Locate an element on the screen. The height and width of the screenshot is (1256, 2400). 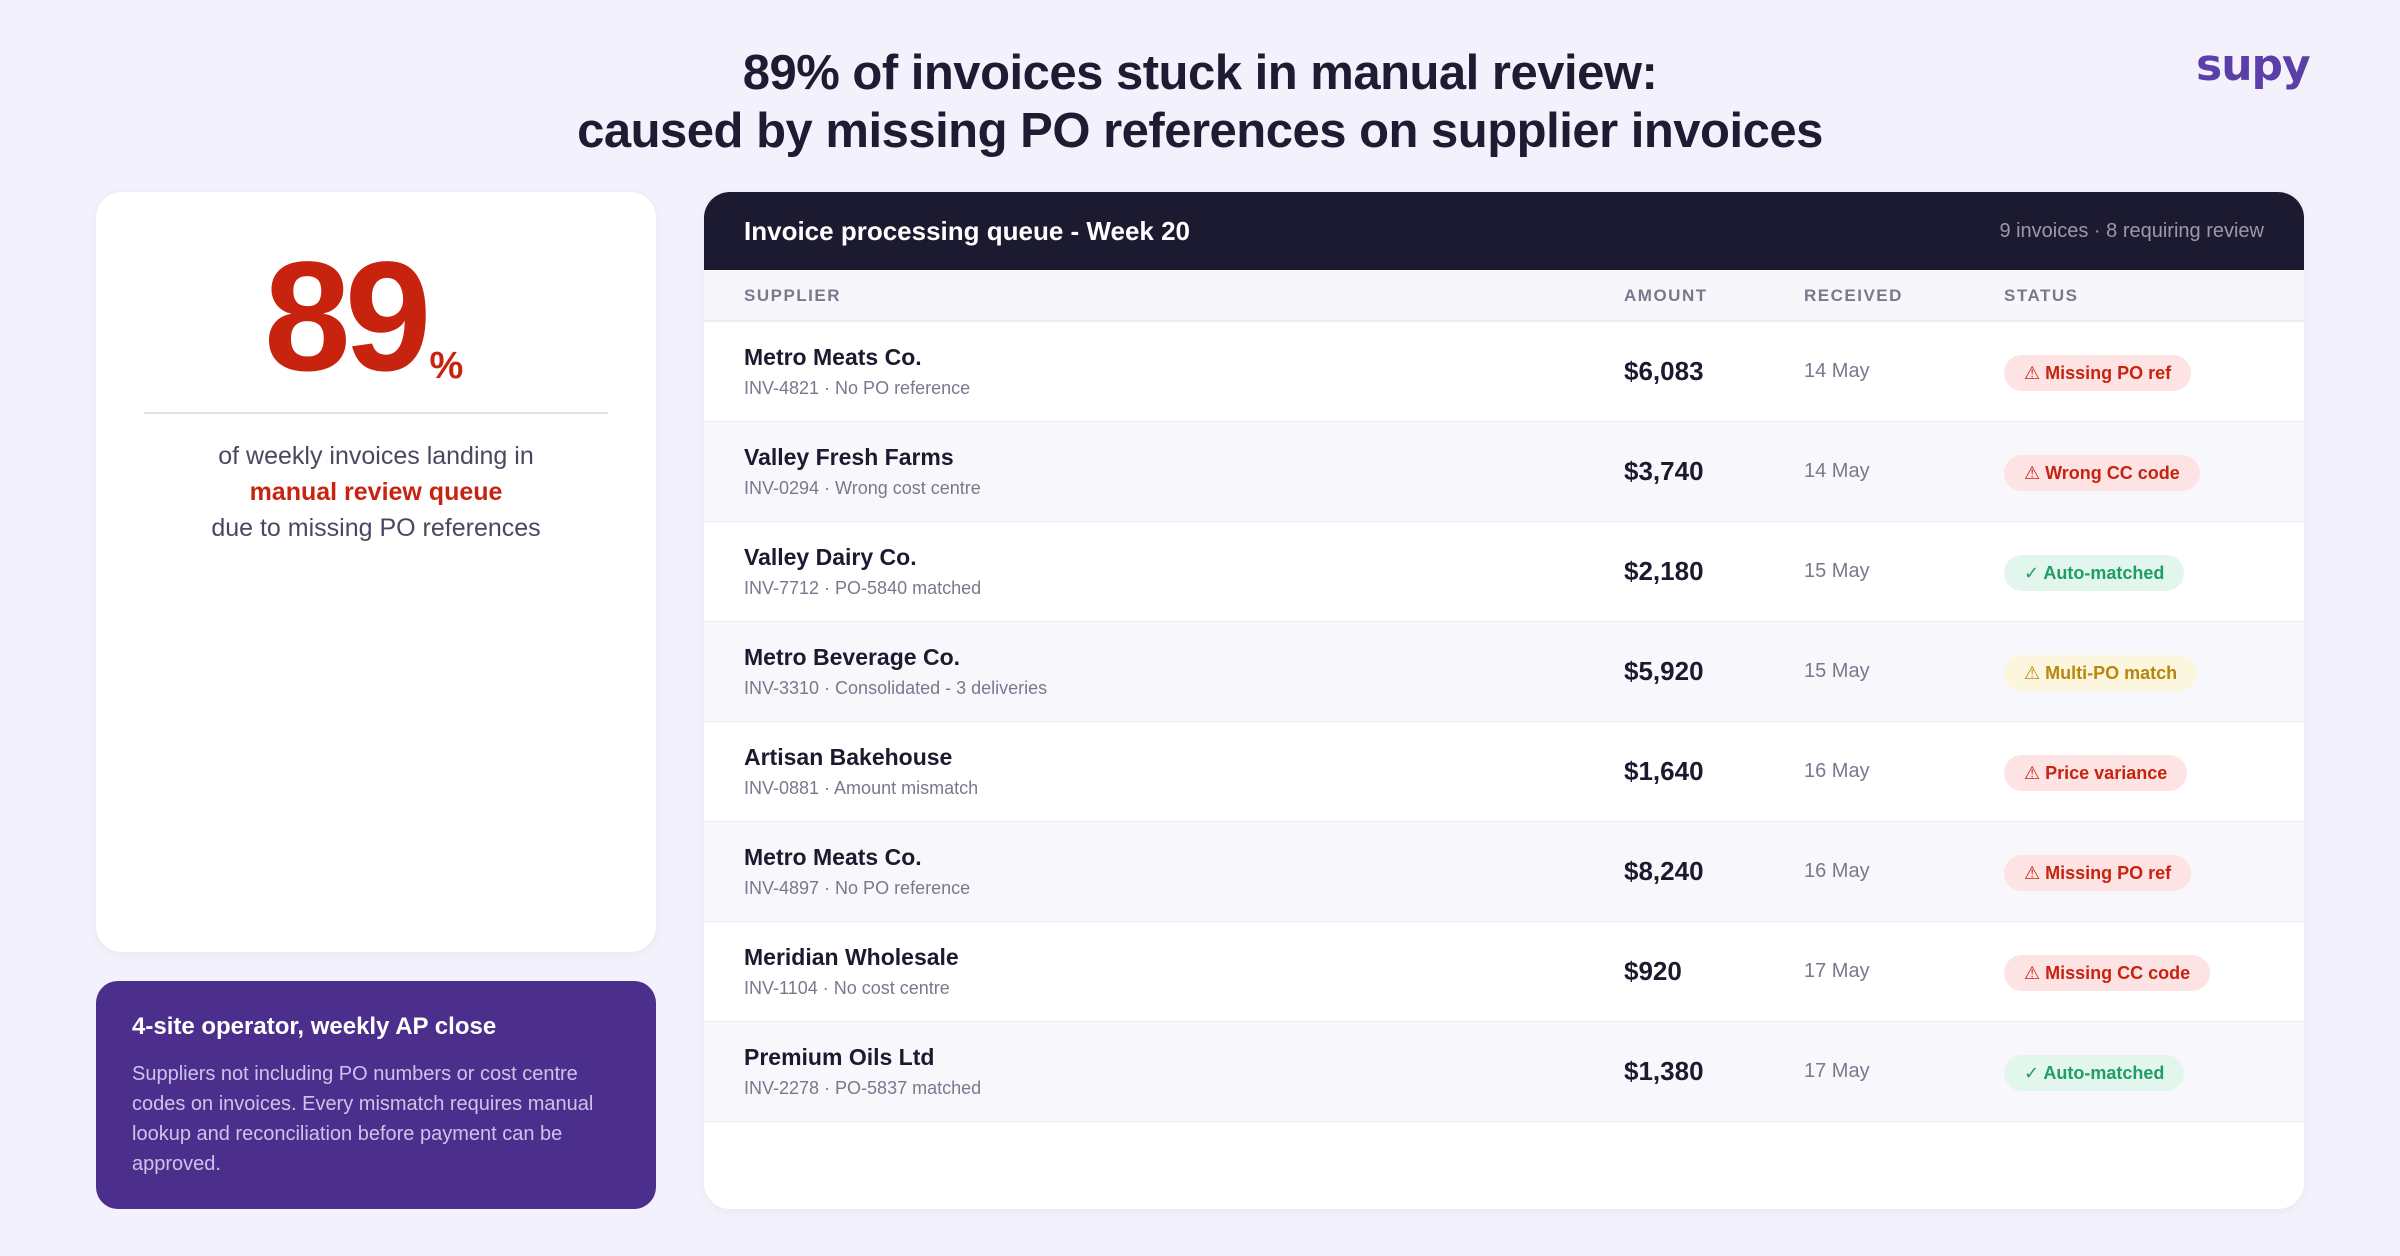
invoice-amount: $5,920 is located at coordinates (1664, 671).